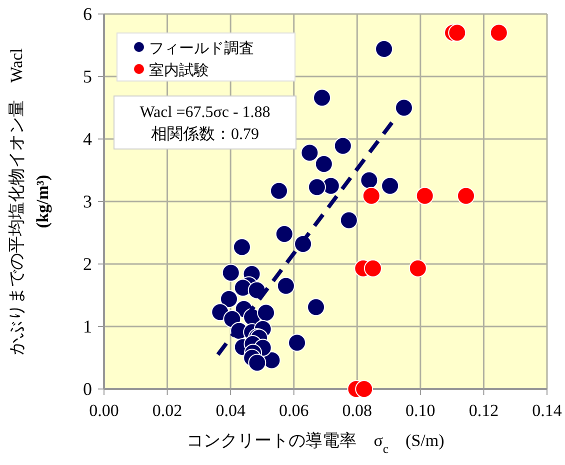  Describe the element at coordinates (357, 410) in the screenshot. I see `x-tick-label: 0.08` at that location.